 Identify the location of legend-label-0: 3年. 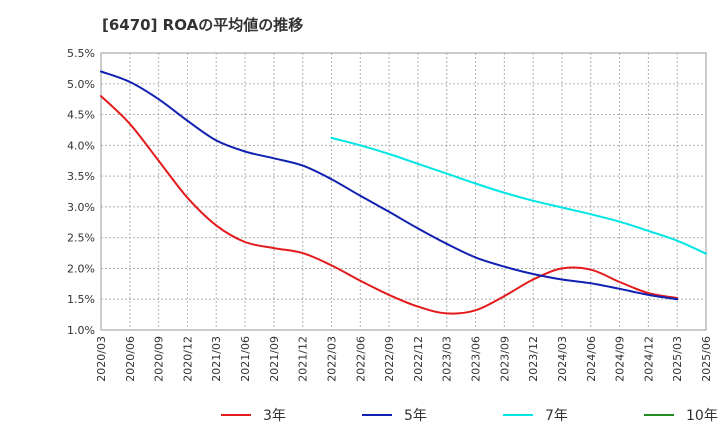
(274, 416).